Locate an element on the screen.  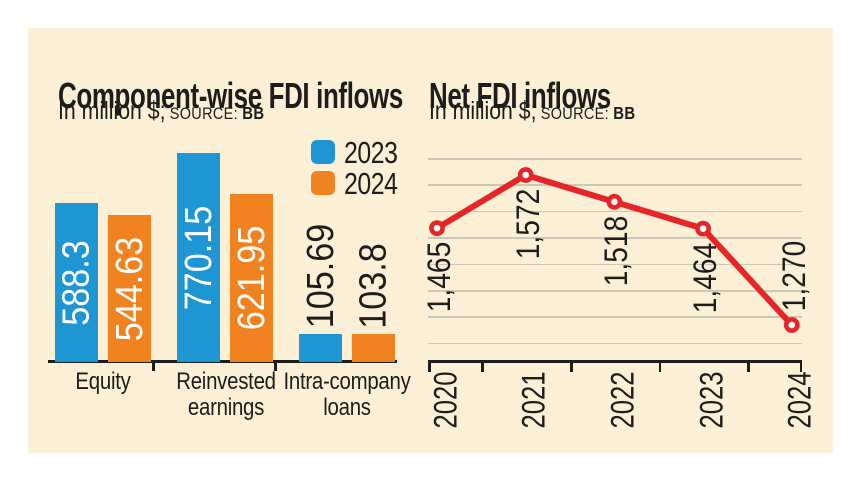
bar-value-label-2024-1: 621.95 is located at coordinates (251, 278).